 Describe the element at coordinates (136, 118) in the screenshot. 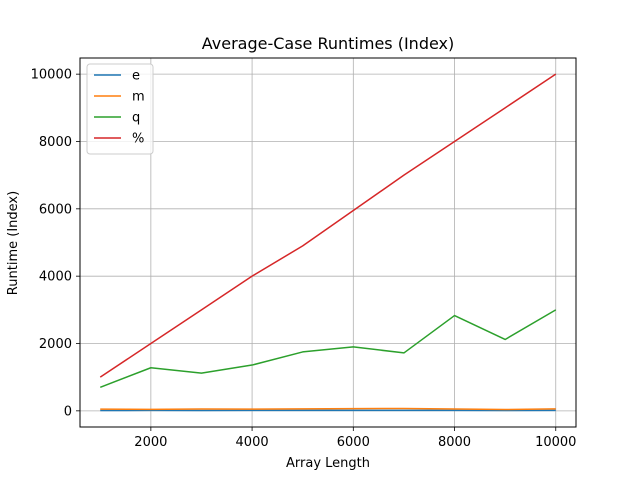

I see `legend-label: q` at that location.